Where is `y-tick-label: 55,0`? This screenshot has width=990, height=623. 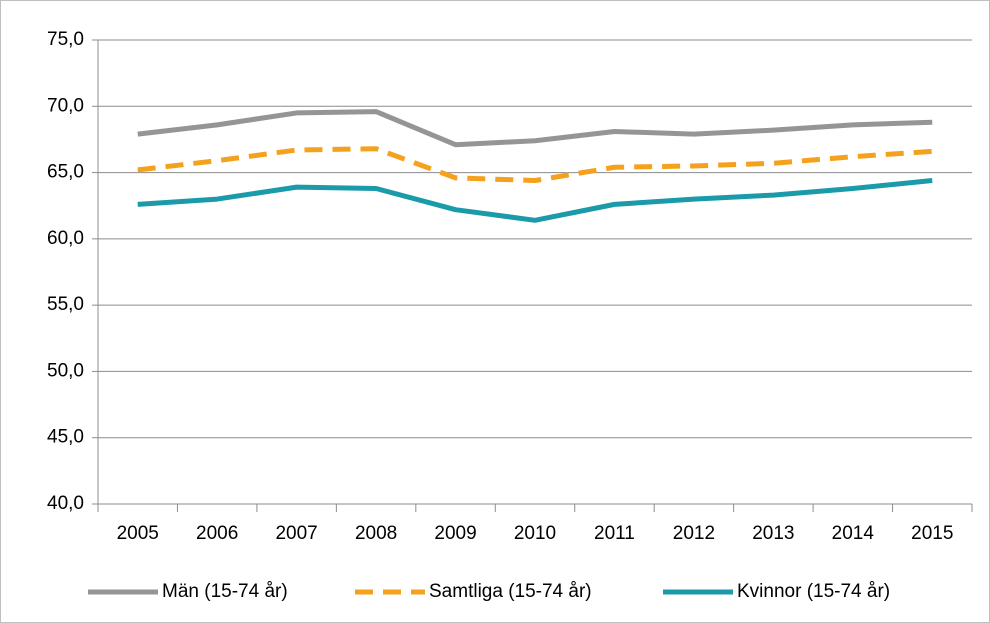 y-tick-label: 55,0 is located at coordinates (65, 304).